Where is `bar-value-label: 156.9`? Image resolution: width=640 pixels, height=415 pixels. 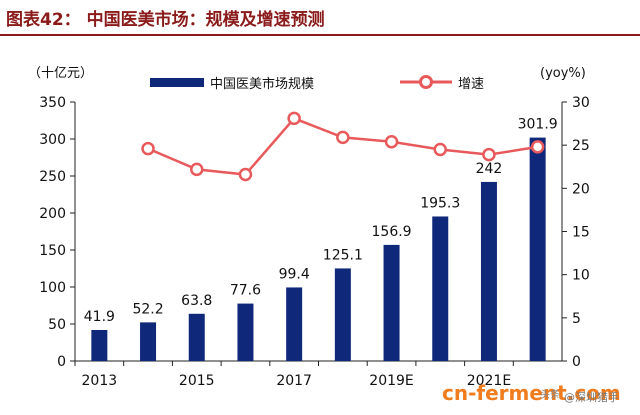
bar-value-label: 156.9 is located at coordinates (392, 232).